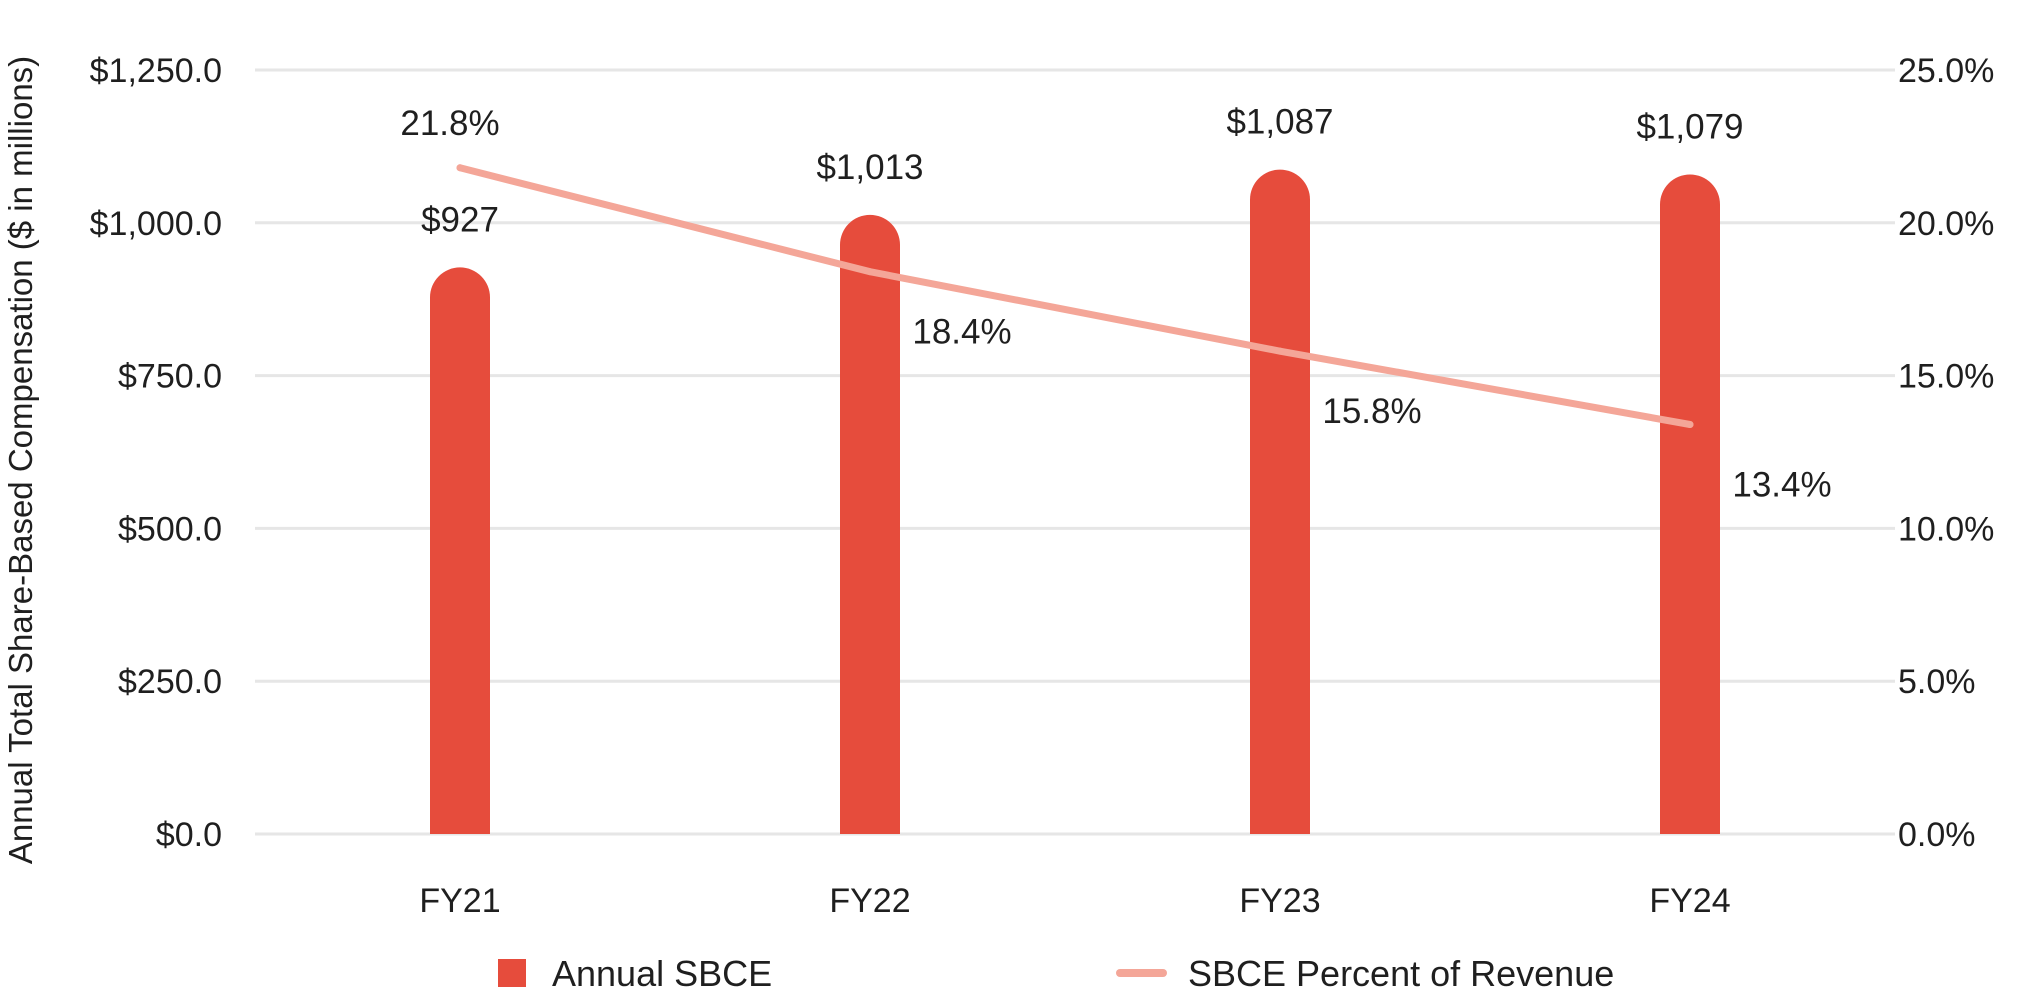  Describe the element at coordinates (459, 901) in the screenshot. I see `x-tick-label: FY21` at that location.